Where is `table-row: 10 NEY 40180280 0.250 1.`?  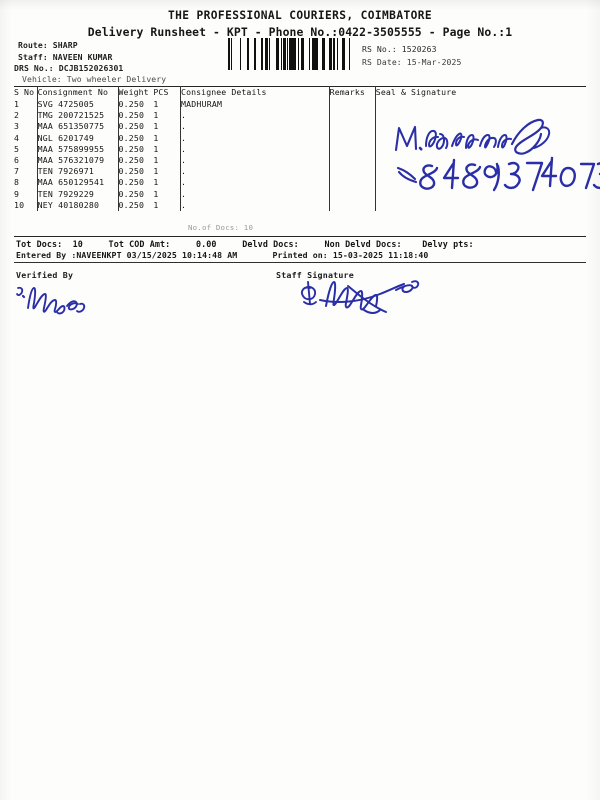
table-row: 10 NEY 40180280 0.250 1. is located at coordinates (300, 205).